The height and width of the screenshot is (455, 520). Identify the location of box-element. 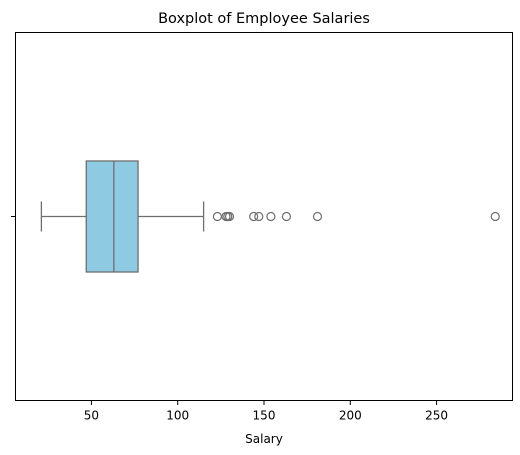
(122, 216).